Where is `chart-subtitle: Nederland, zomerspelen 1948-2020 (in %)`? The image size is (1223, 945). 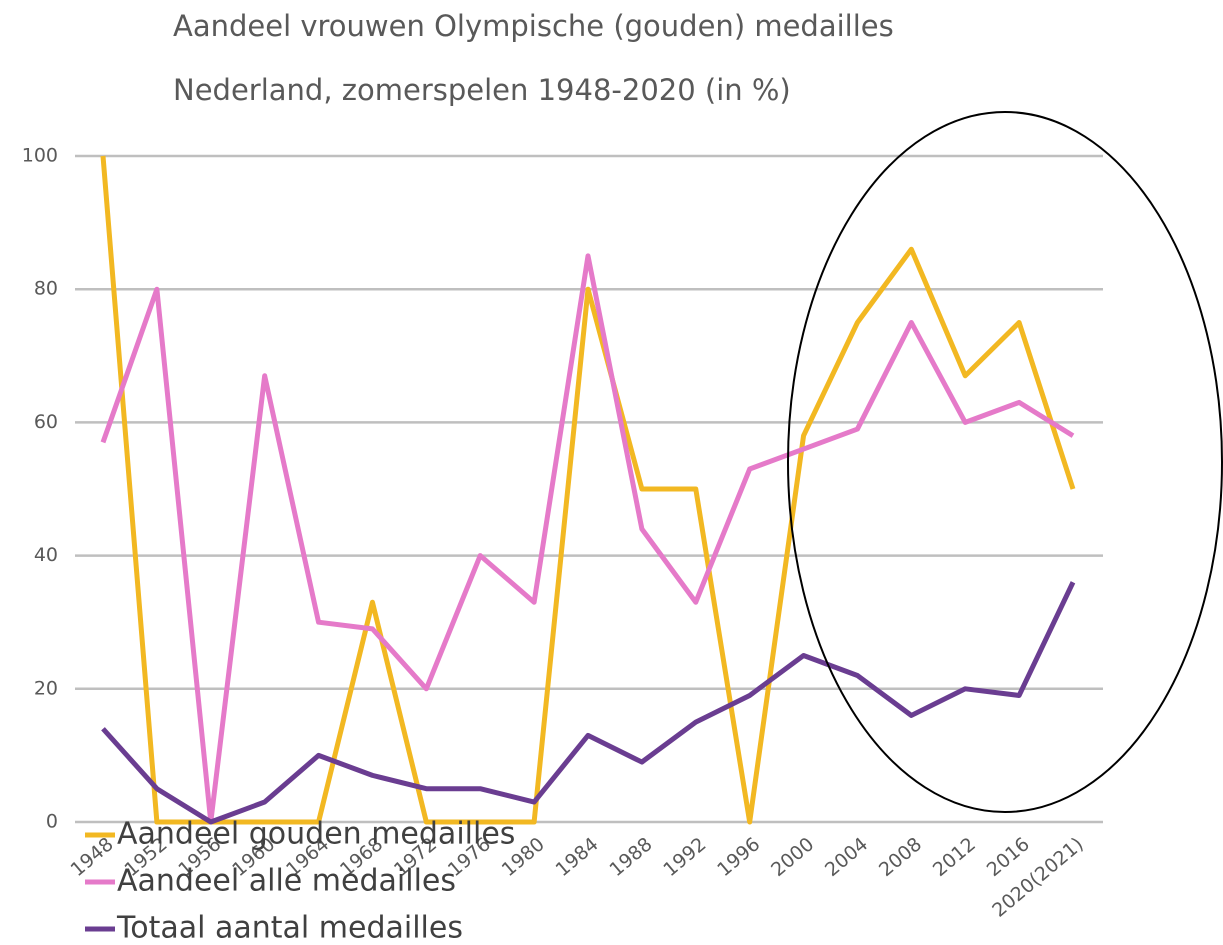
chart-subtitle: Nederland, zomerspelen 1948-2020 (in %) is located at coordinates (482, 90).